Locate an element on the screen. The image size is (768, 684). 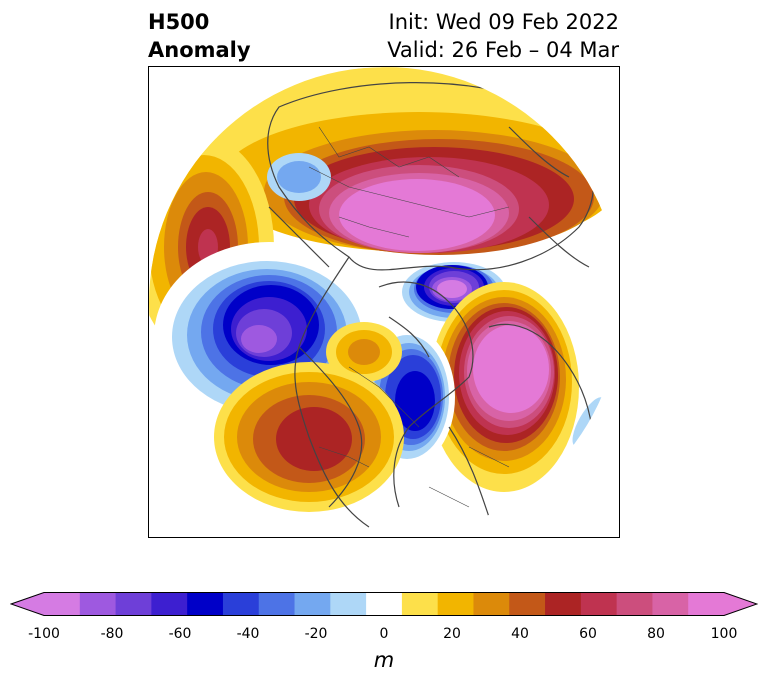
colorbar-tick-label: -40 is located at coordinates (248, 634).